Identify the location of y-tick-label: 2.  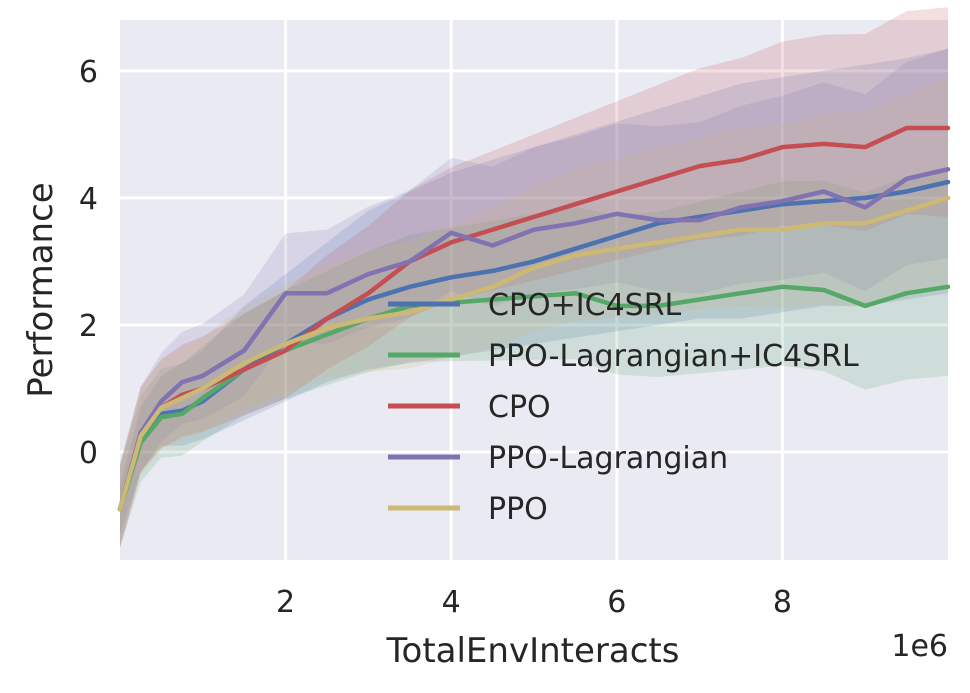
(88, 326).